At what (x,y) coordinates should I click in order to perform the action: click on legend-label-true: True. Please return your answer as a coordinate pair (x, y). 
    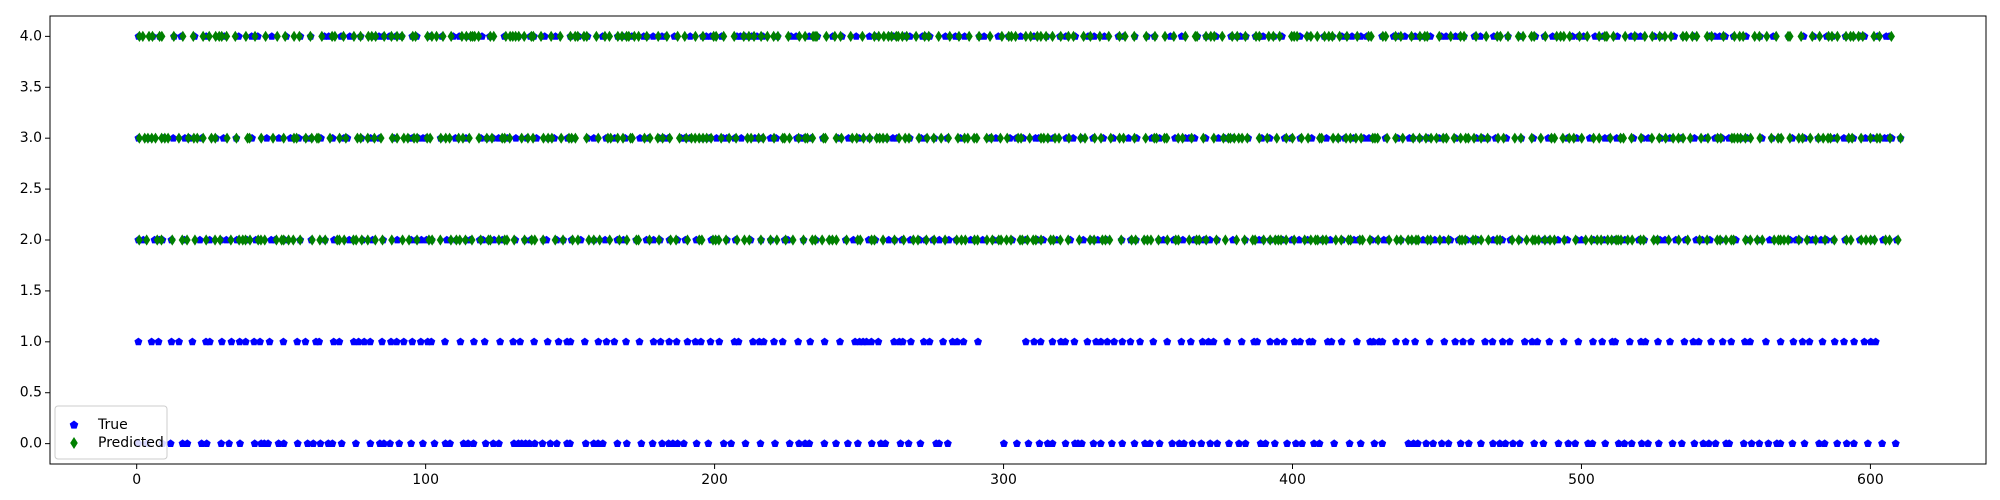
    Looking at the image, I should click on (112, 425).